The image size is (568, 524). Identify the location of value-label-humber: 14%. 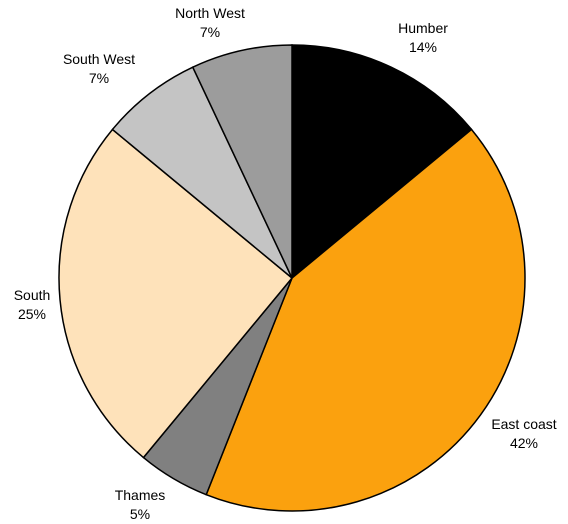
(423, 47).